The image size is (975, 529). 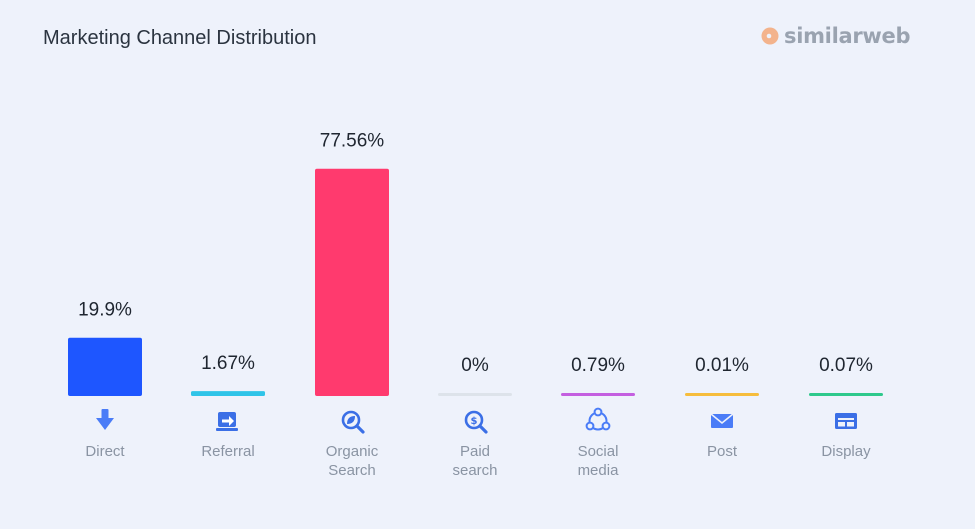 I want to click on similarweb-logo: similarweb, so click(x=835, y=36).